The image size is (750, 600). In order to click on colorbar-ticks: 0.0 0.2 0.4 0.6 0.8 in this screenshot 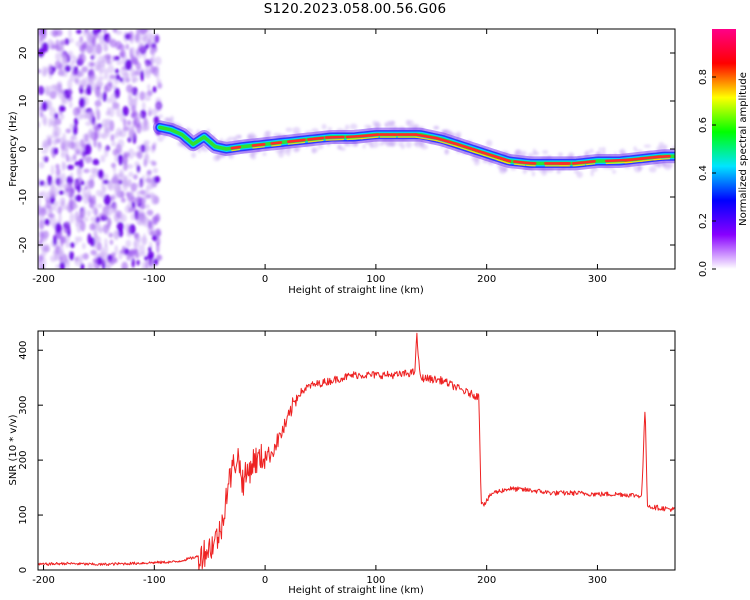, I will do `click(707, 173)`.